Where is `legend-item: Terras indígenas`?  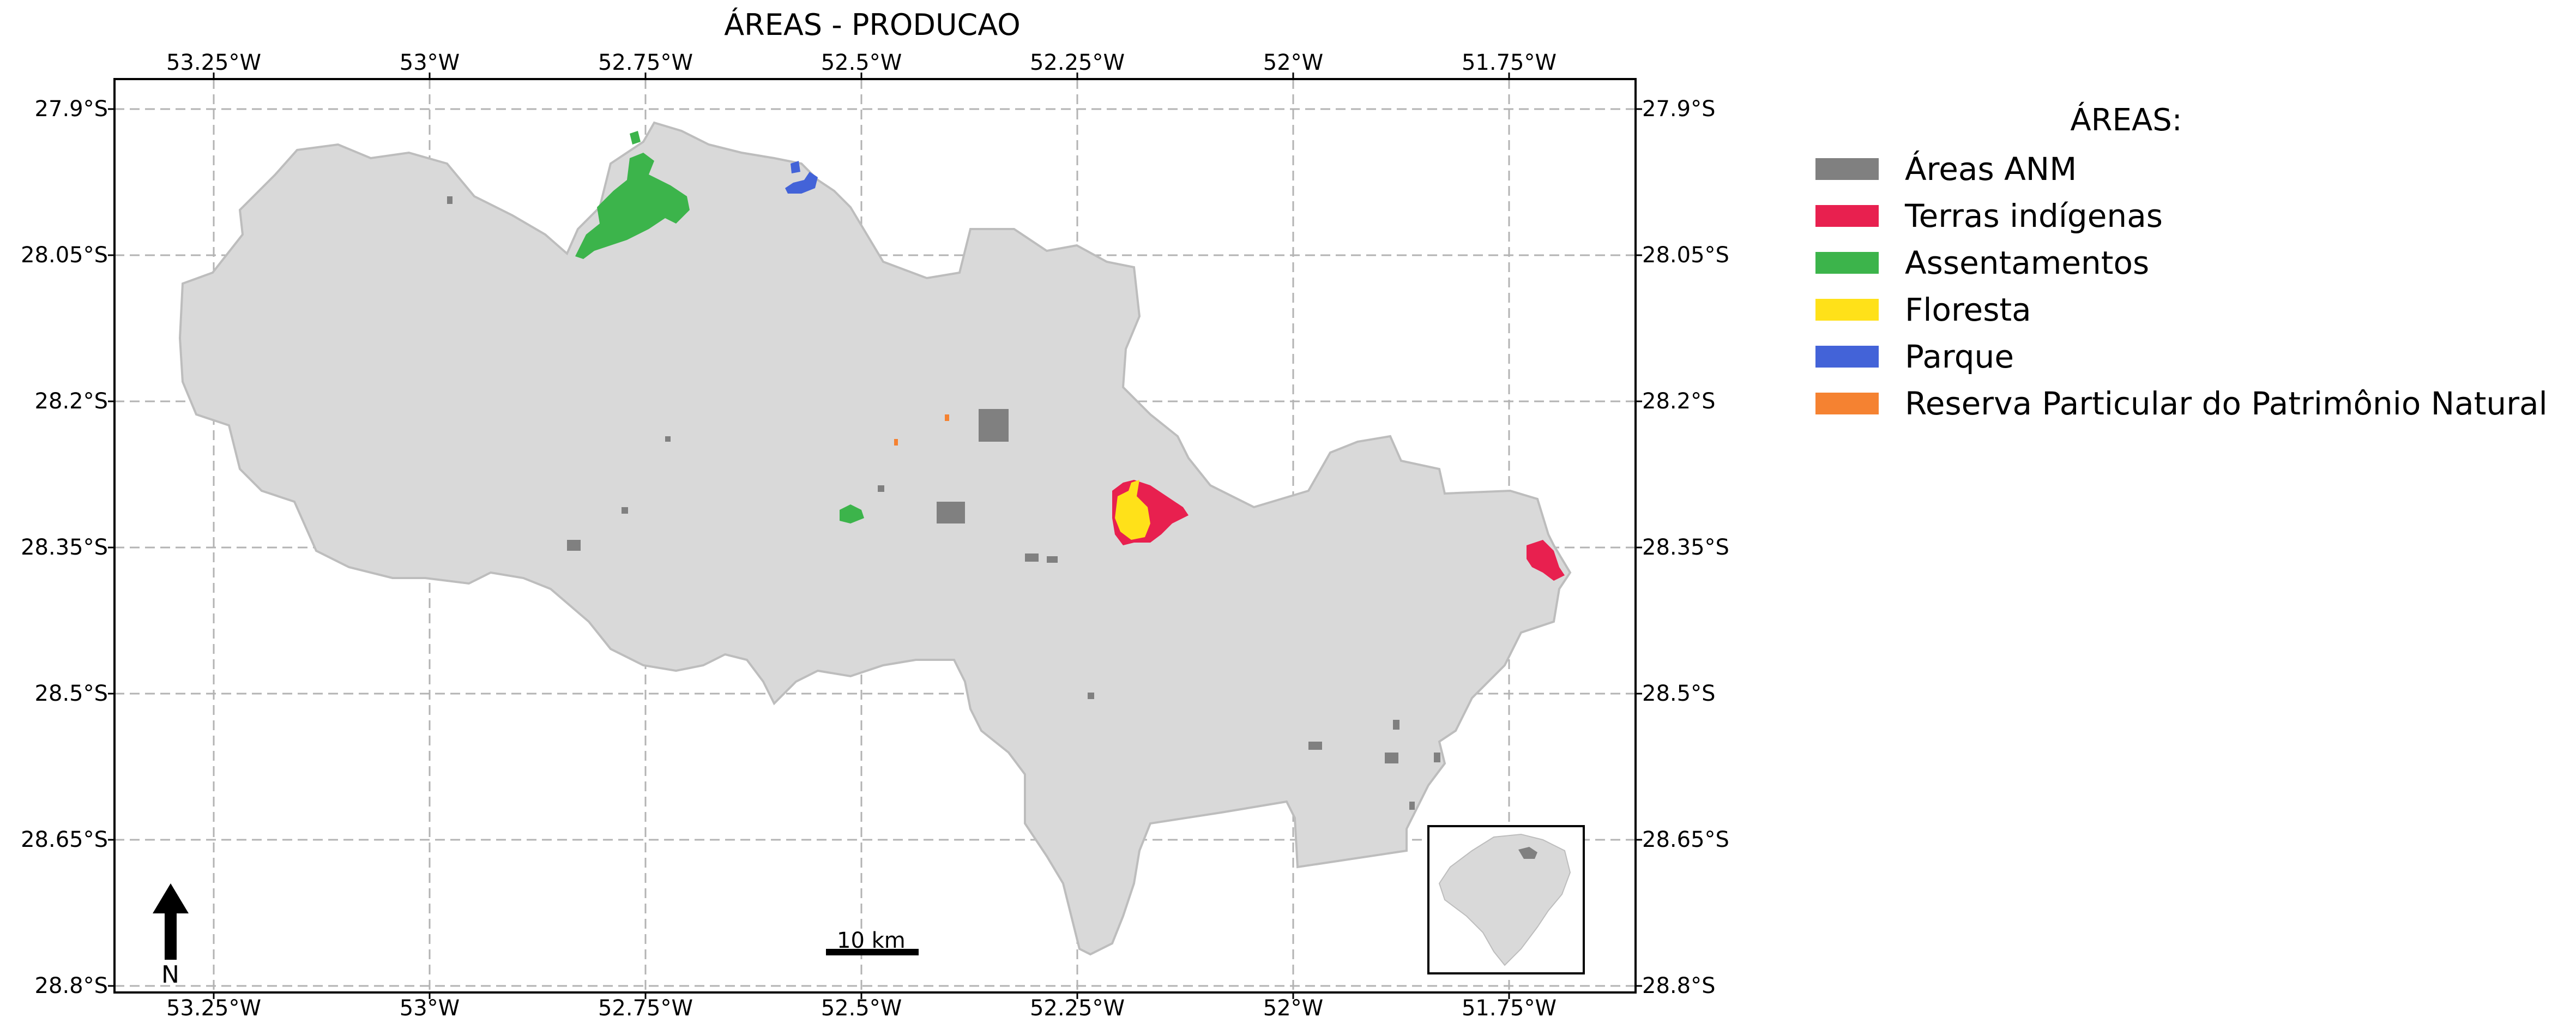
legend-item: Terras indígenas is located at coordinates (1989, 215).